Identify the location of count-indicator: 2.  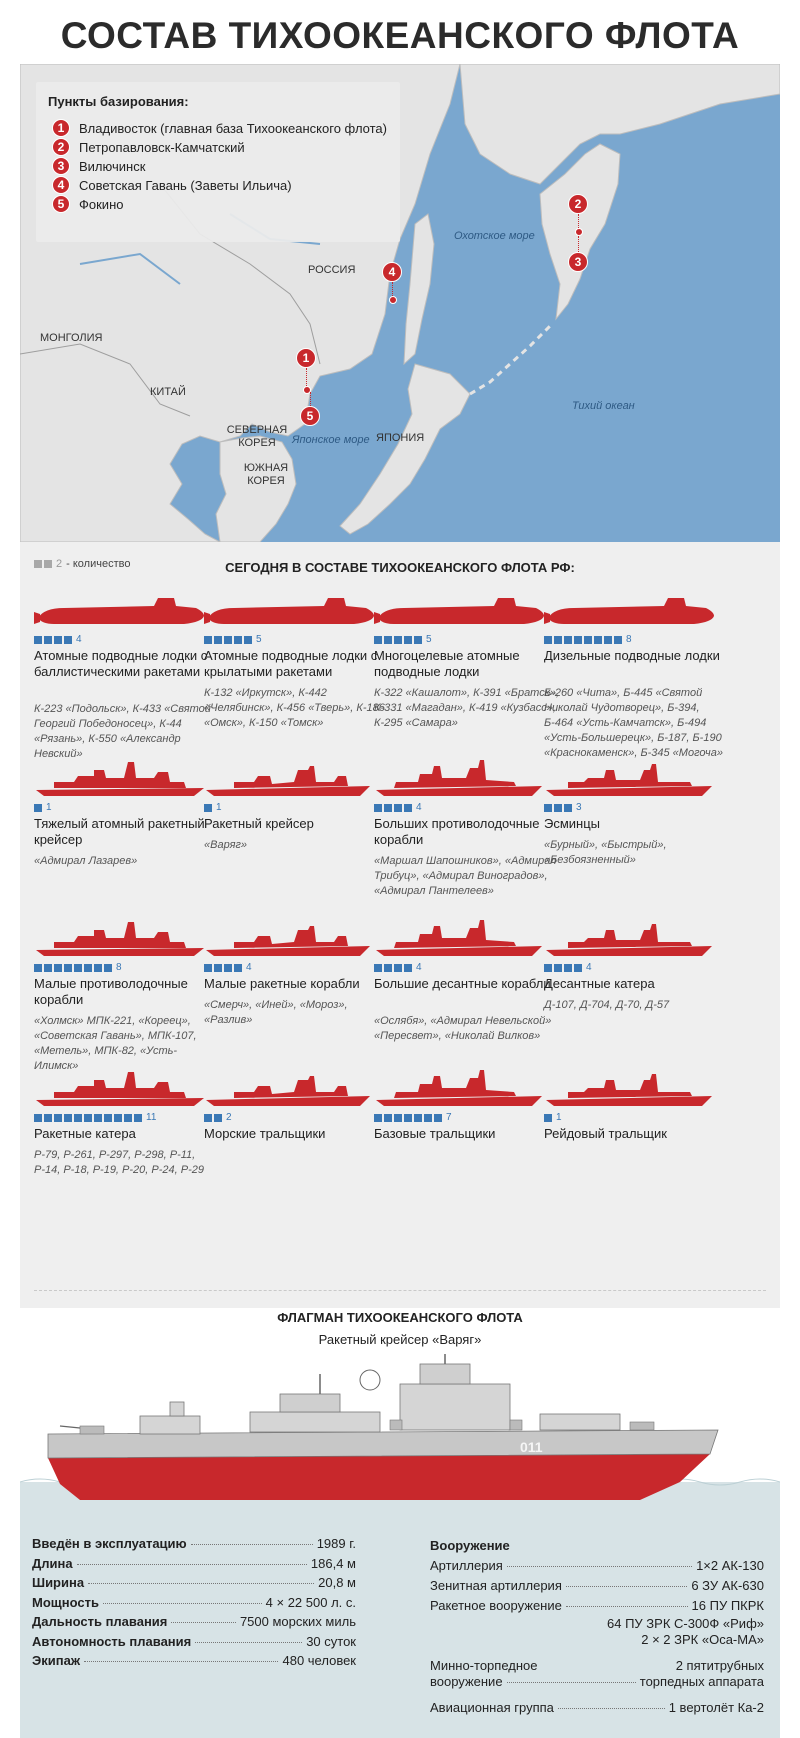
(218, 1117).